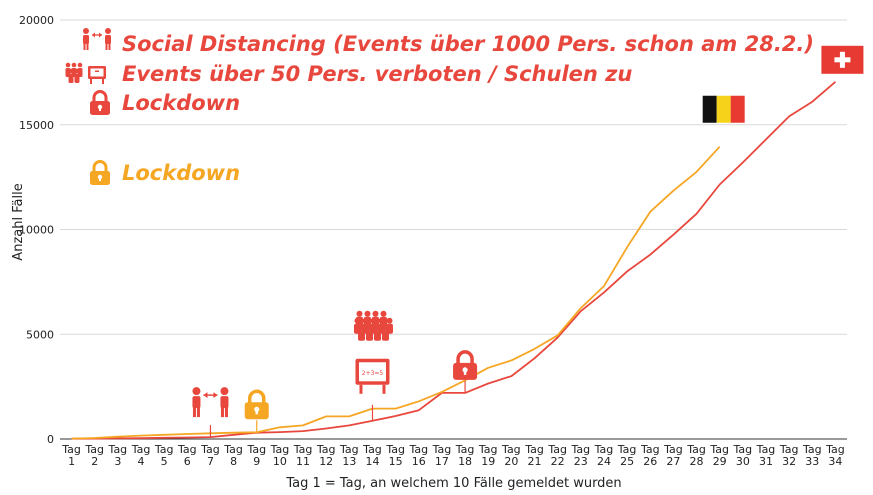 Image resolution: width=873 pixels, height=495 pixels. I want to click on belgium-flag-body, so click(723, 109).